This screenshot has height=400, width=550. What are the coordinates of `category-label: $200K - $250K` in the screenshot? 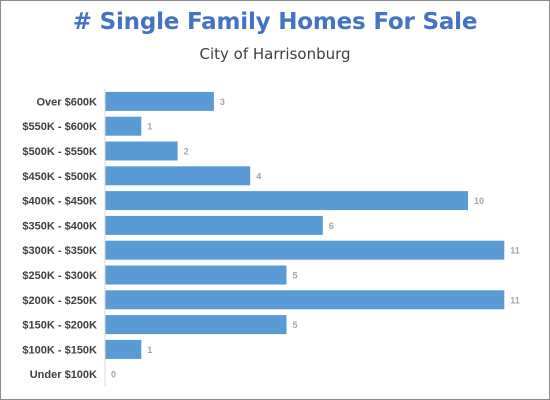 It's located at (59, 301).